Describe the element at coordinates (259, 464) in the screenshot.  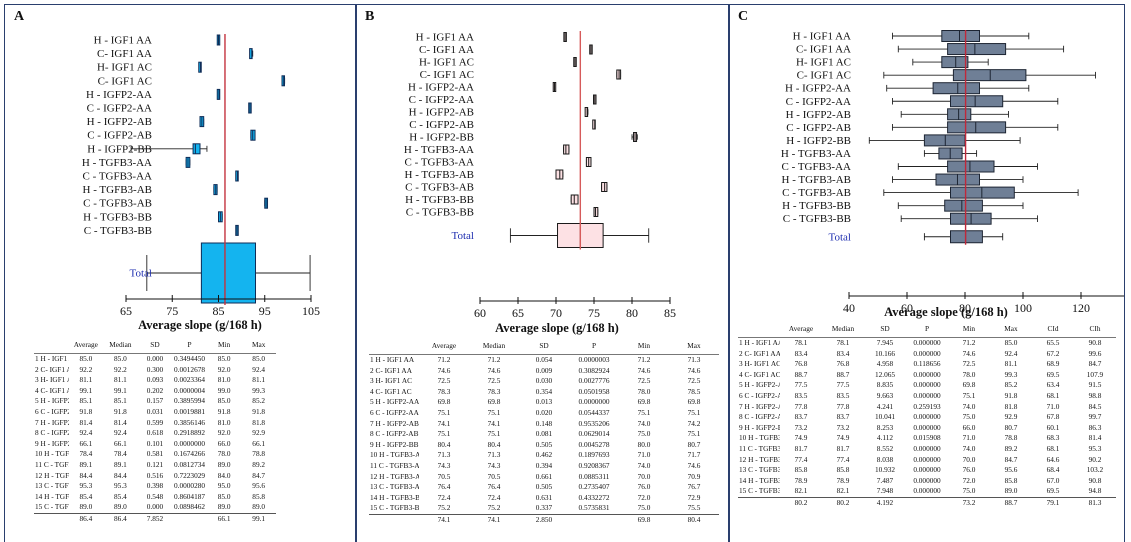
I see `table-cell: 89.2` at that location.